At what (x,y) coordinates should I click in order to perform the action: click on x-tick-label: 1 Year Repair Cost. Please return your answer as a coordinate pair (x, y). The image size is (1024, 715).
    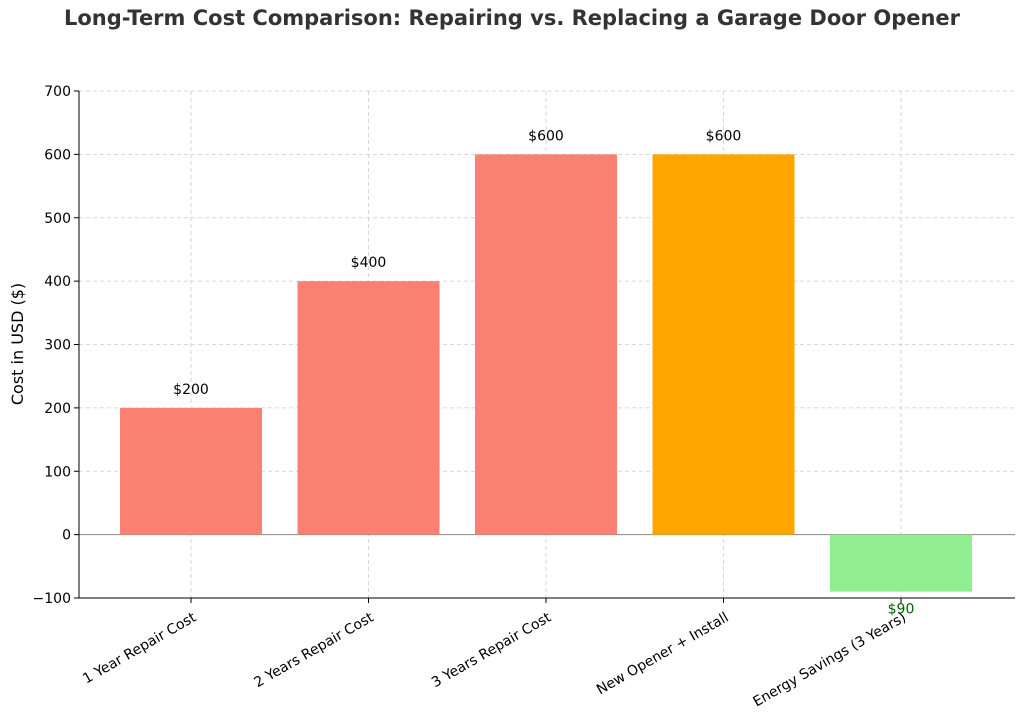
    Looking at the image, I should click on (139, 648).